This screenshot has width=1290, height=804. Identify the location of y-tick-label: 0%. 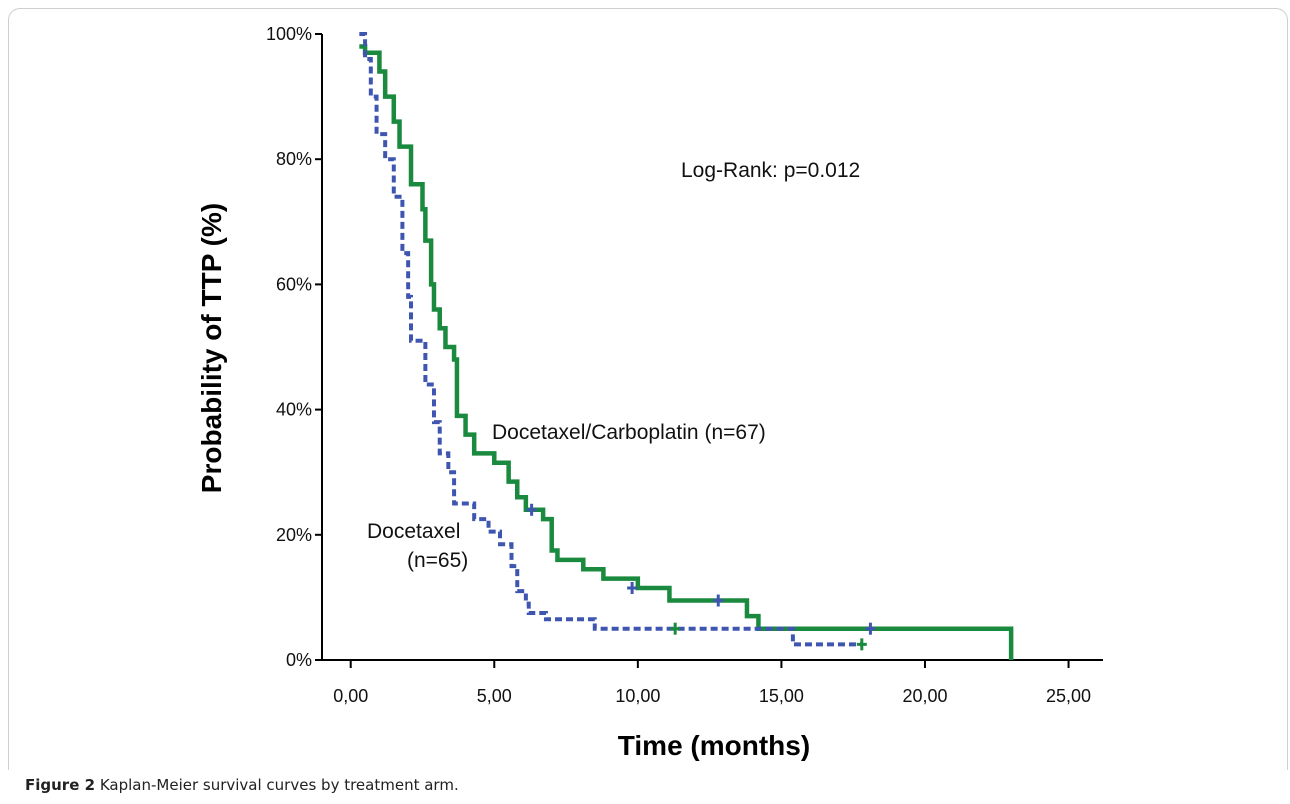
(299, 660).